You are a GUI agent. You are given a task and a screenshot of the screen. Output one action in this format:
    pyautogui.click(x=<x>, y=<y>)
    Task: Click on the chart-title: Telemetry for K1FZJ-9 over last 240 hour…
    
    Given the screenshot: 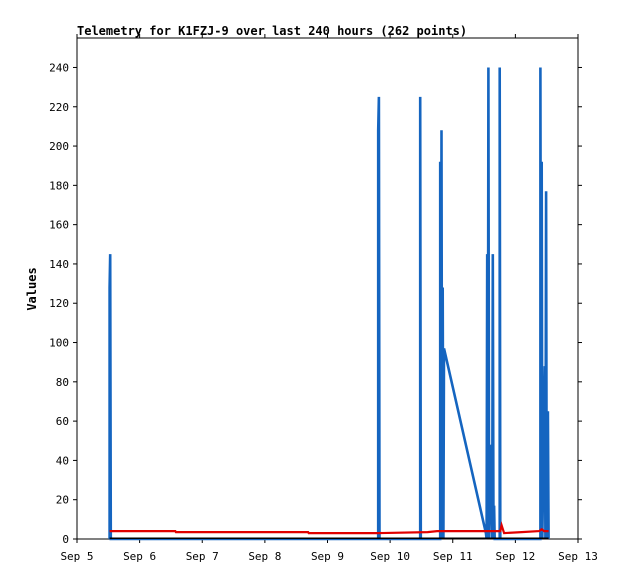 What is the action you would take?
    pyautogui.click(x=272, y=31)
    